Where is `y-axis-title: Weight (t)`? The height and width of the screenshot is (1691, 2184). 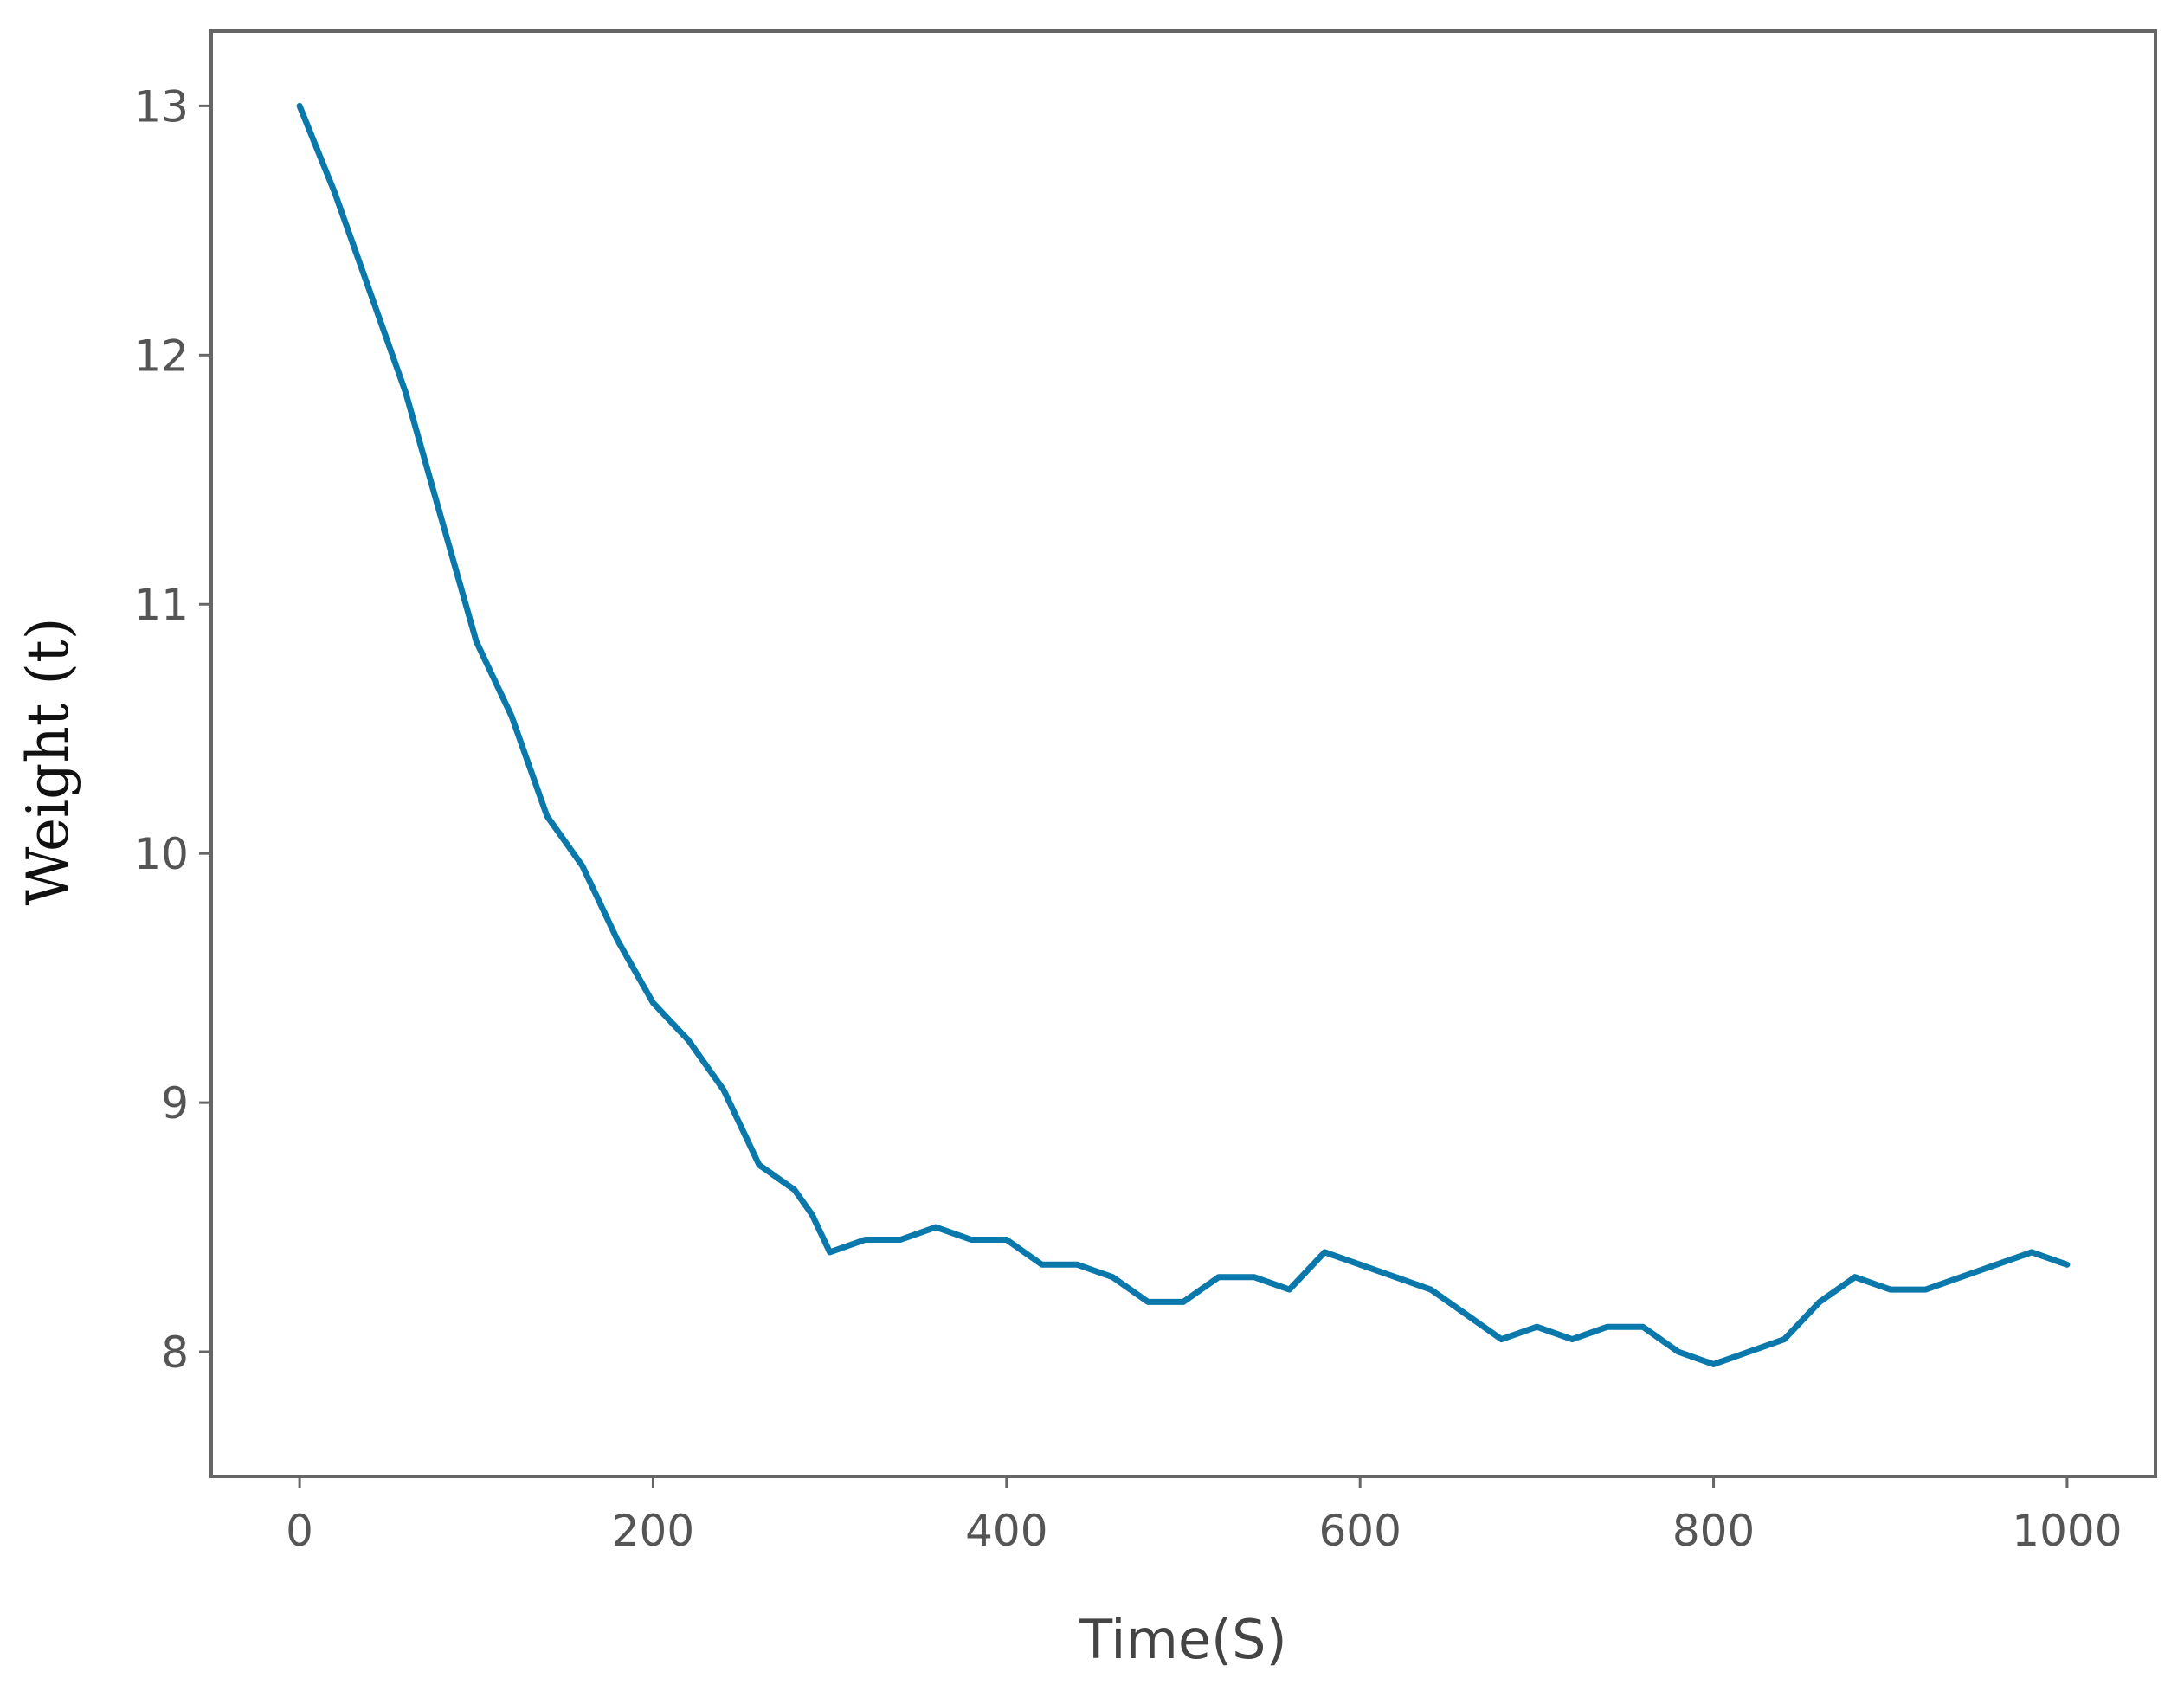
y-axis-title: Weight (t) is located at coordinates (48, 762).